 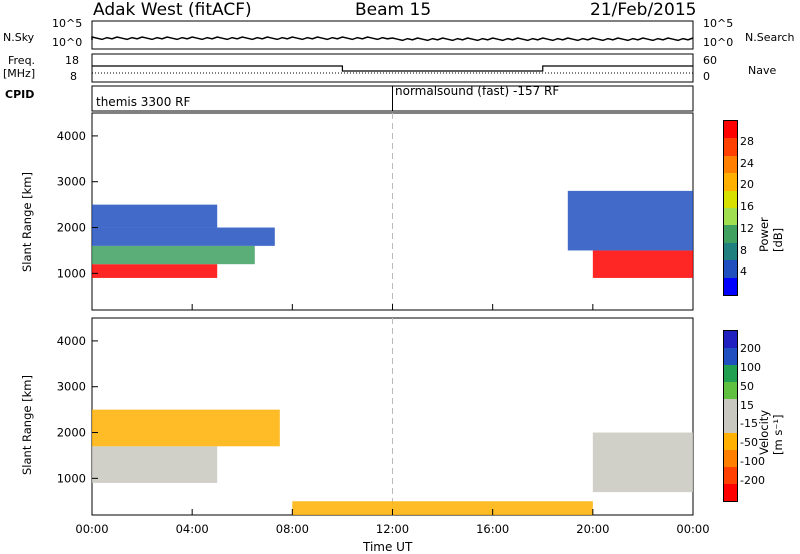 I want to click on velocity-scale-tick: 200, so click(x=750, y=348).